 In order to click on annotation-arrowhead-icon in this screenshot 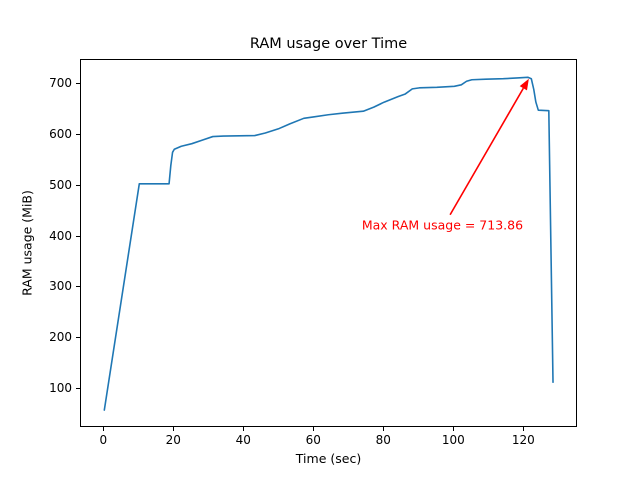, I will do `click(524, 84)`.